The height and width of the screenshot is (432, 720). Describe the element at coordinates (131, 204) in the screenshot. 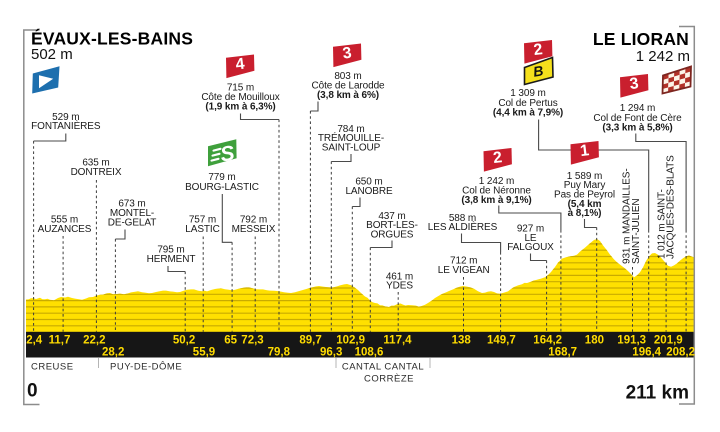

I see `svg-text: 673 m` at that location.